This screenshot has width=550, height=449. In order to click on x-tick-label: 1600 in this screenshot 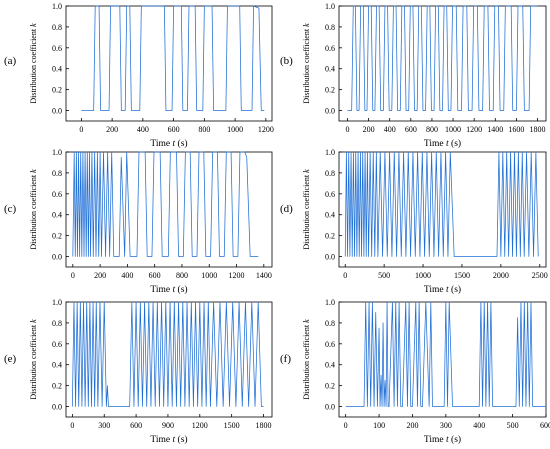, I will do `click(516, 129)`.